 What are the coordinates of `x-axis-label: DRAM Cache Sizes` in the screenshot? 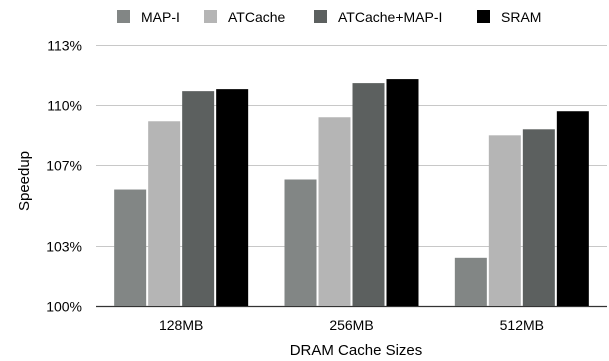 It's located at (356, 350).